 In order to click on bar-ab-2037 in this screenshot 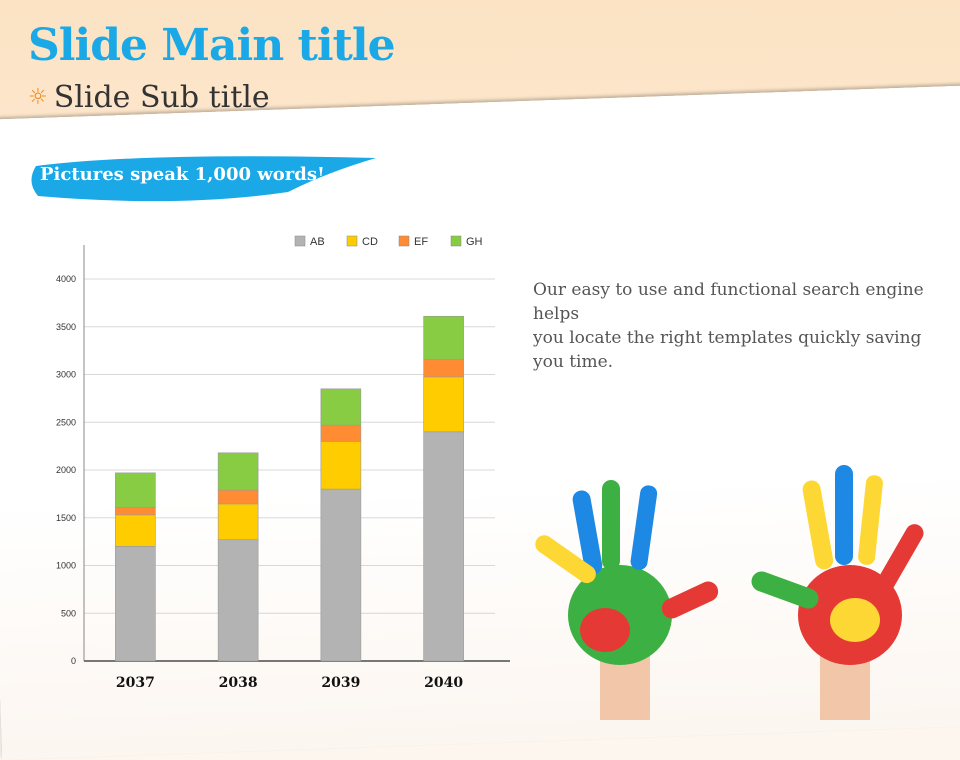, I will do `click(135, 604)`.